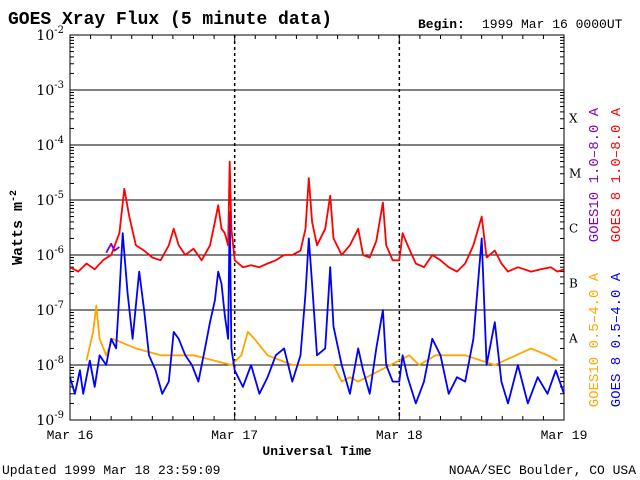  What do you see at coordinates (59, 415) in the screenshot?
I see `y-tick-exponent: -9` at bounding box center [59, 415].